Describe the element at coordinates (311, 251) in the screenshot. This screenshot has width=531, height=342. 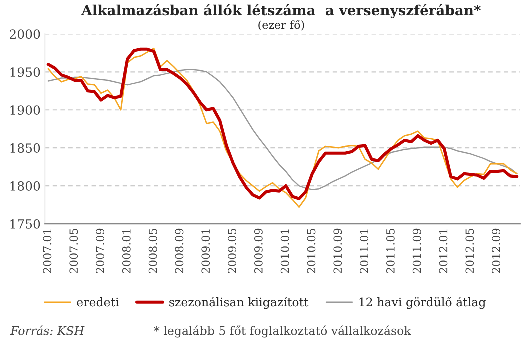
I see `x-tick-label: 2010.05` at that location.